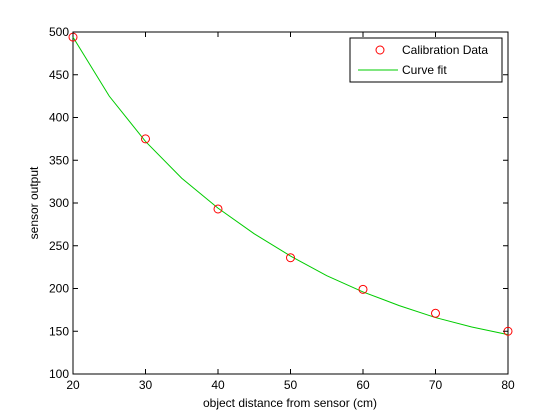 The image size is (560, 420). What do you see at coordinates (59, 246) in the screenshot?
I see `y-tick-label: 250` at bounding box center [59, 246].